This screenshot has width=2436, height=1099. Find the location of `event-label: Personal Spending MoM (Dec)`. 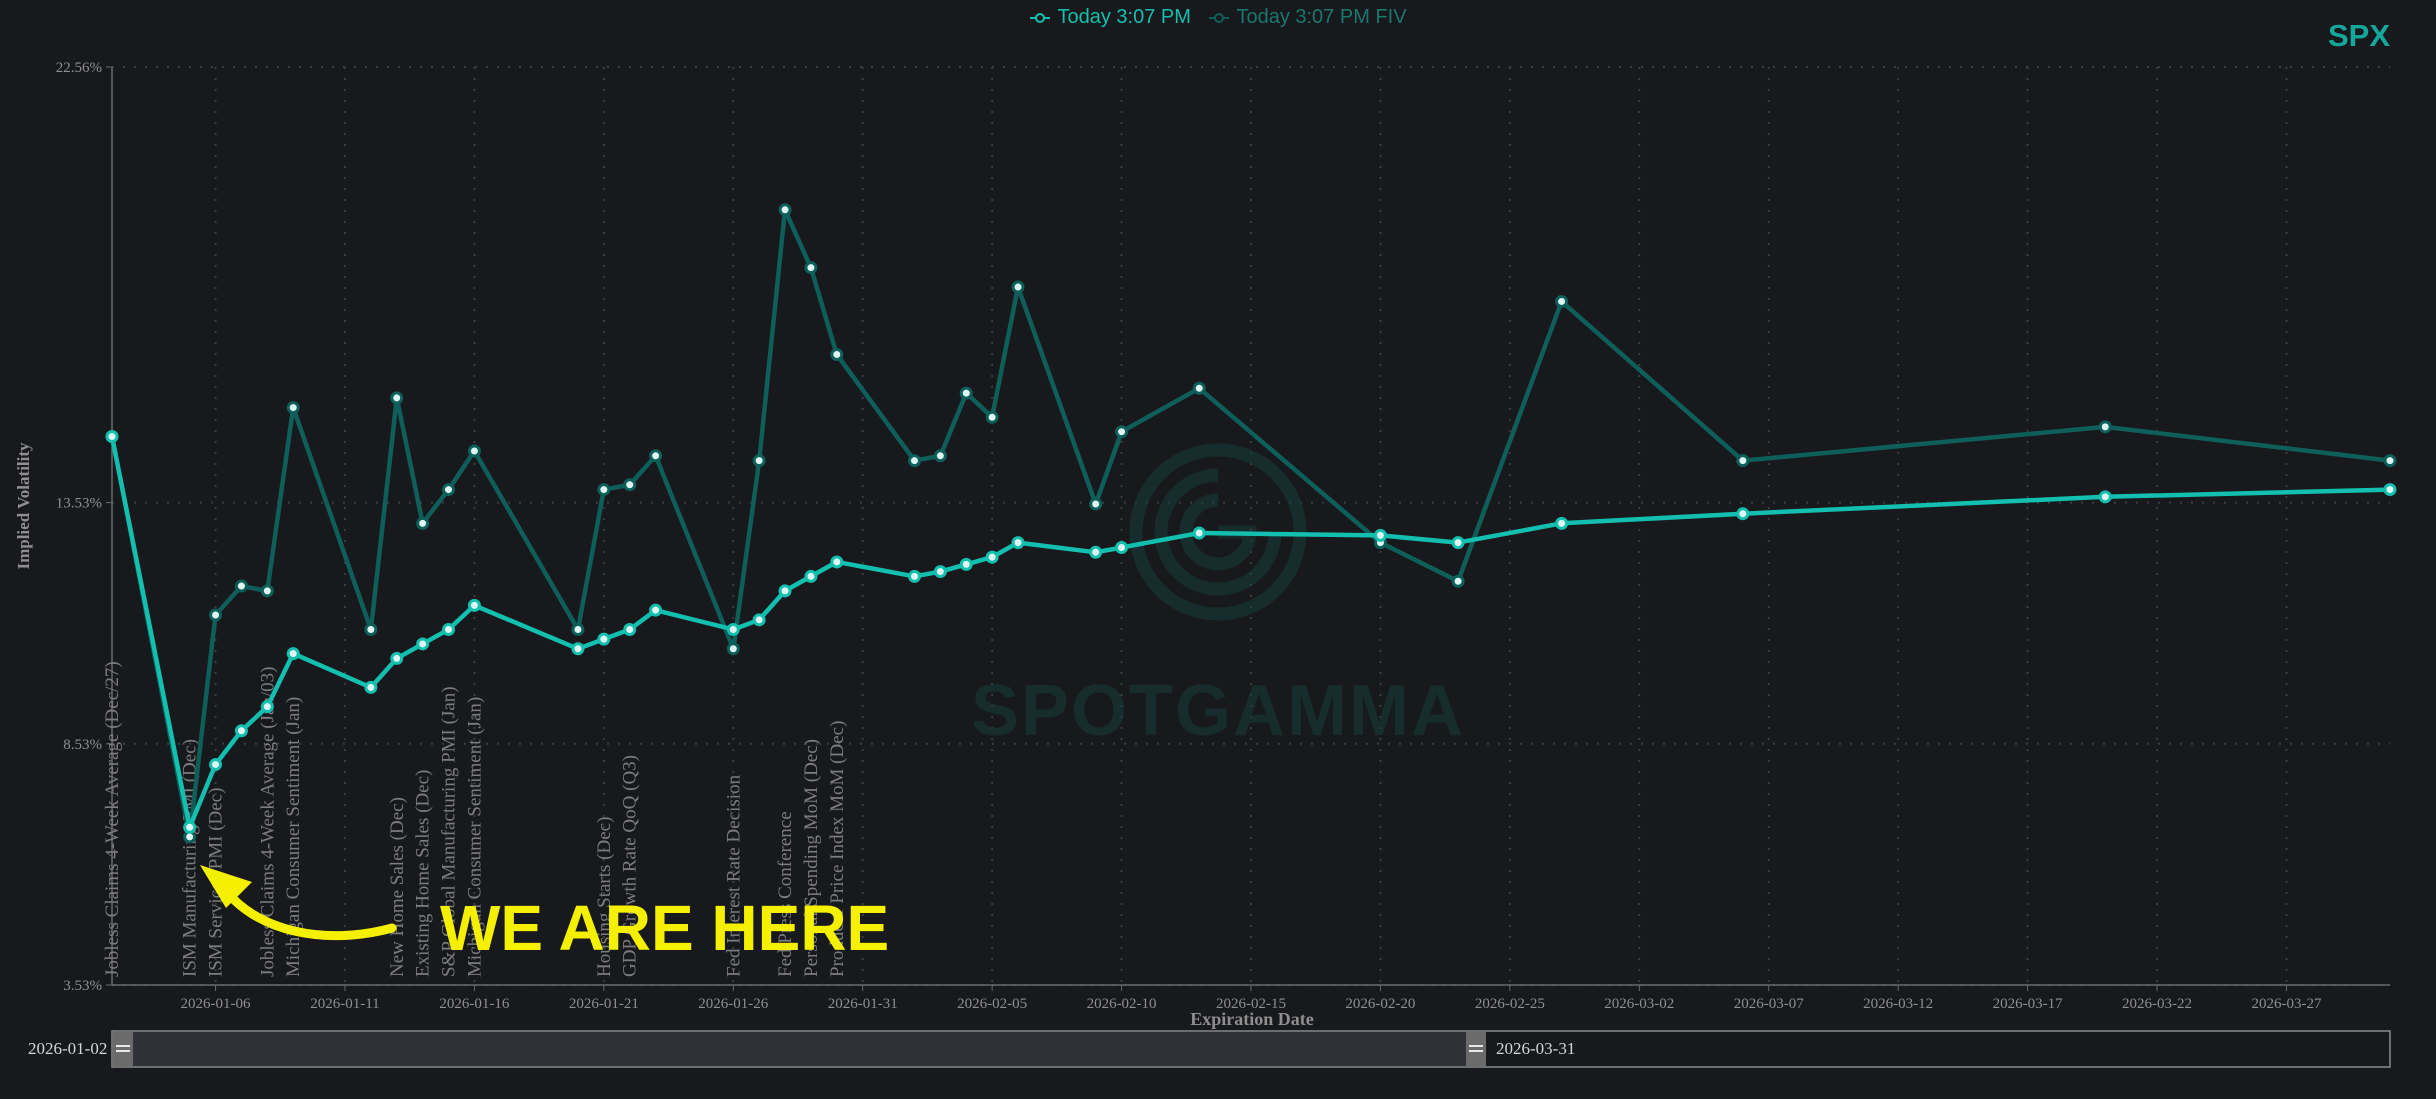

event-label: Personal Spending MoM (Dec) is located at coordinates (811, 858).